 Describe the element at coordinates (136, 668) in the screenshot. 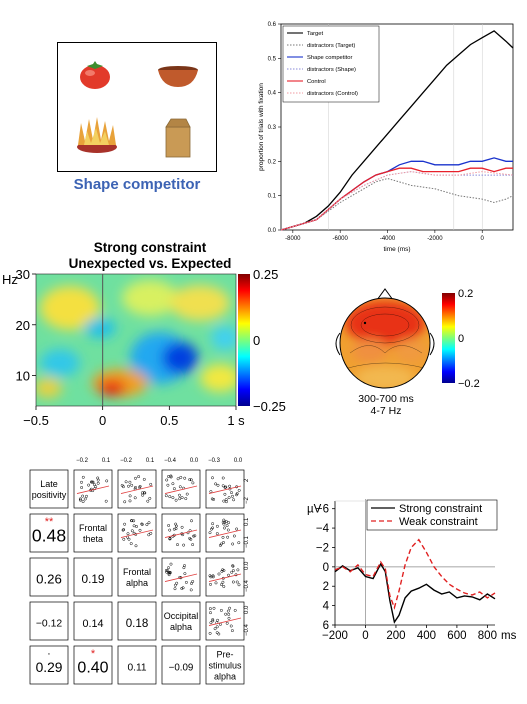

I see `correlation-value: 0.11` at that location.